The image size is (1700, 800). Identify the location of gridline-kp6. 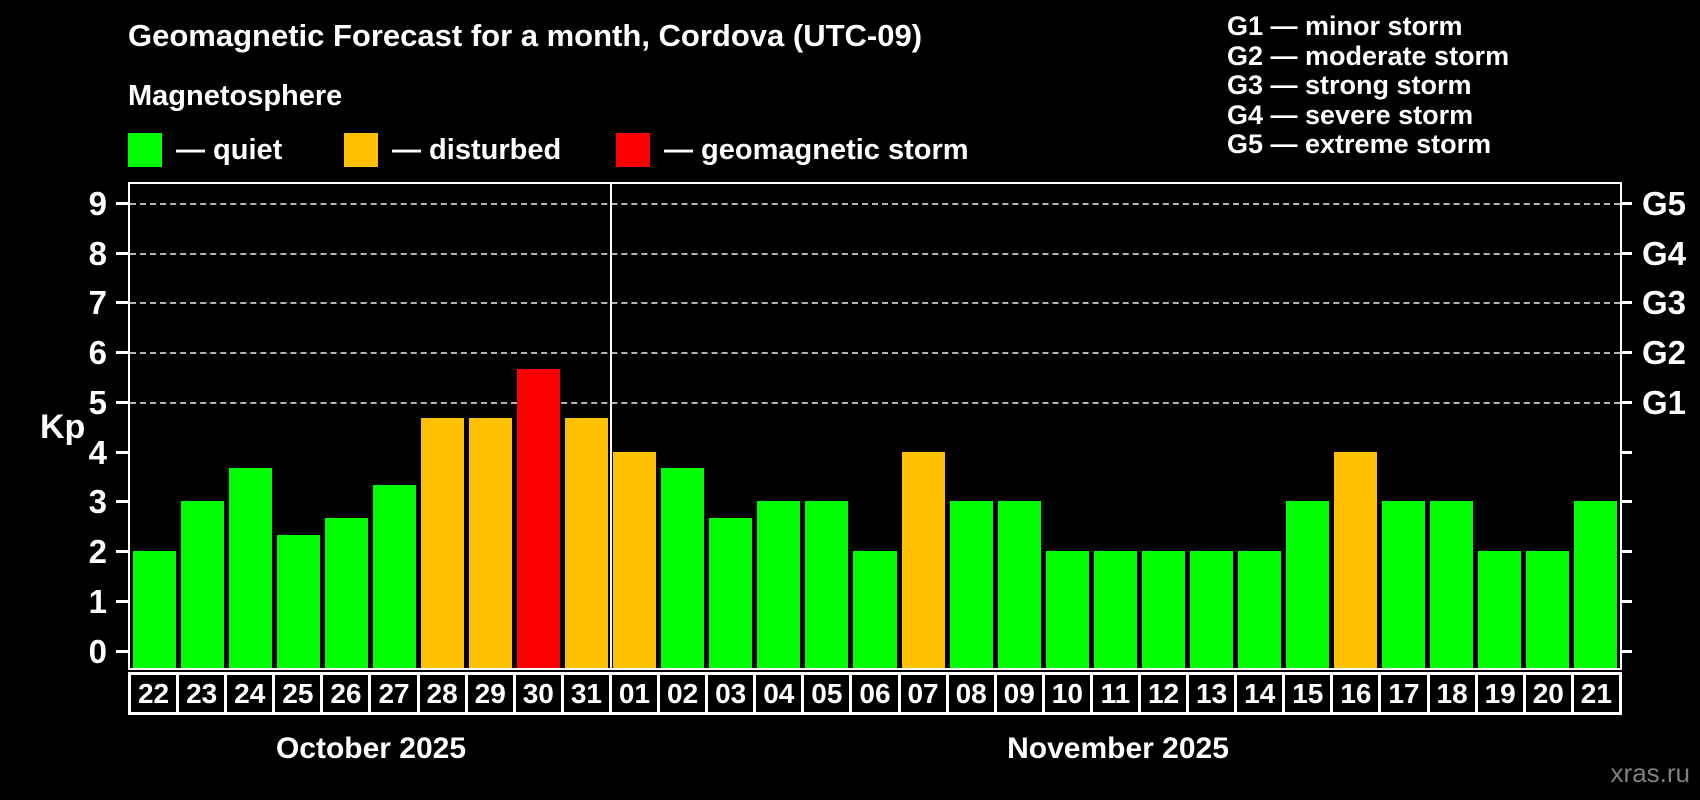
(875, 353).